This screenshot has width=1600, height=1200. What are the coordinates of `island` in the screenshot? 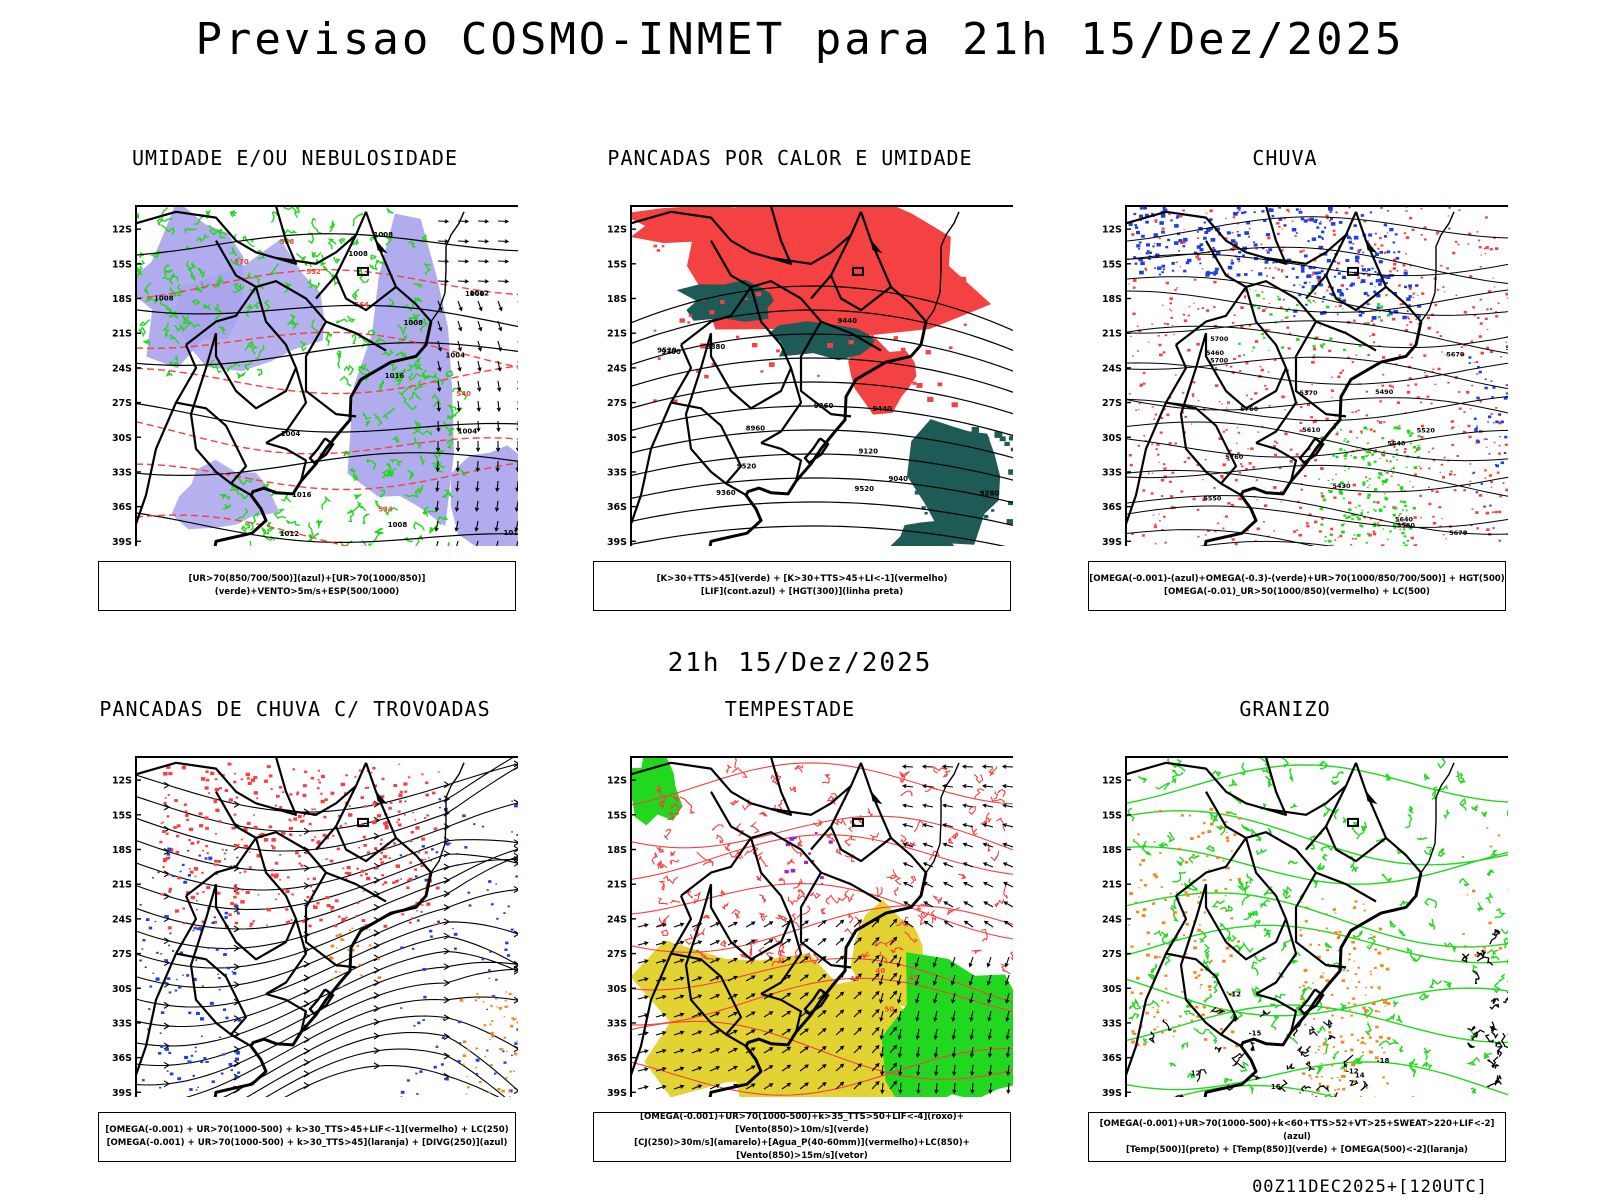 It's located at (381, 798).